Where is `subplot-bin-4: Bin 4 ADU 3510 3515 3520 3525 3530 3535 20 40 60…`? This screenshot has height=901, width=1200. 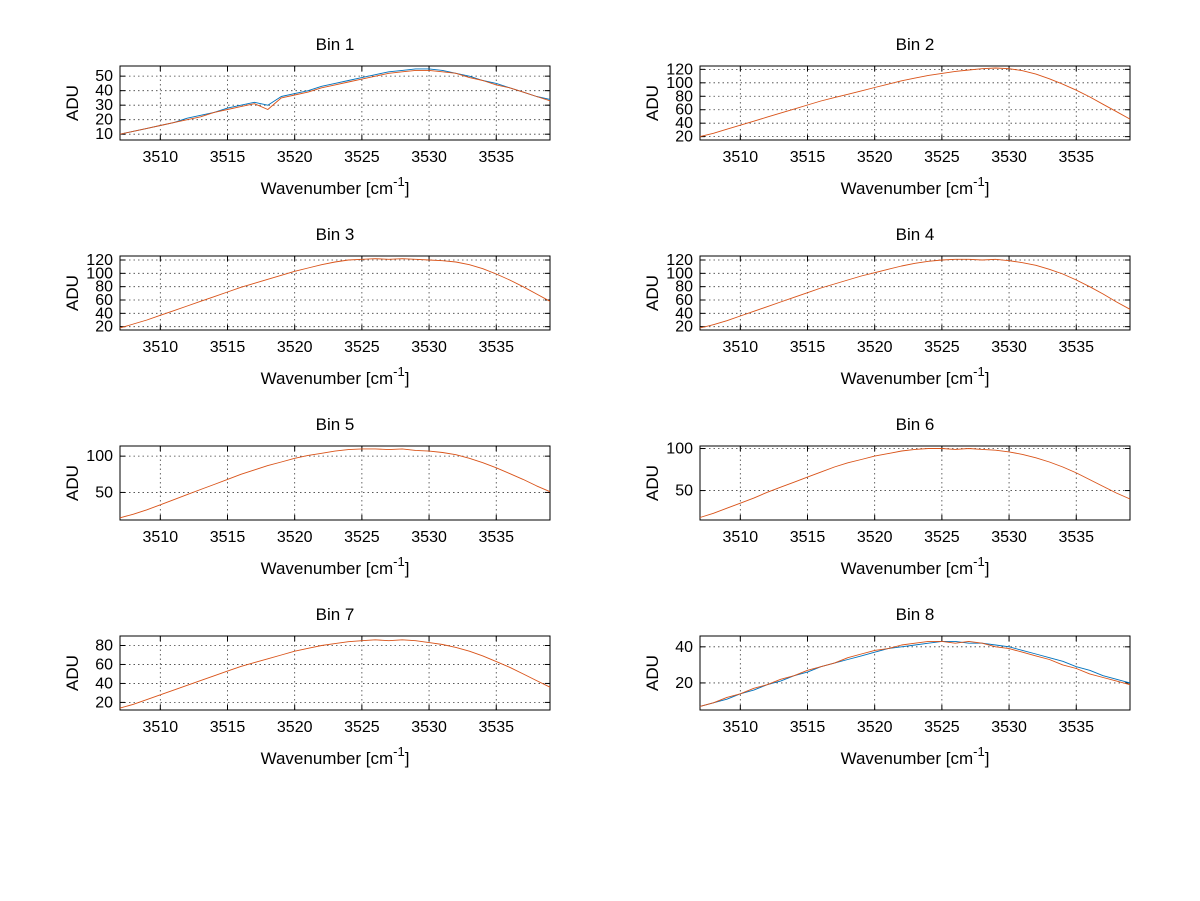 subplot-bin-4: Bin 4 ADU 3510 3515 3520 3525 3530 3535 20 40 60… is located at coordinates (890, 315).